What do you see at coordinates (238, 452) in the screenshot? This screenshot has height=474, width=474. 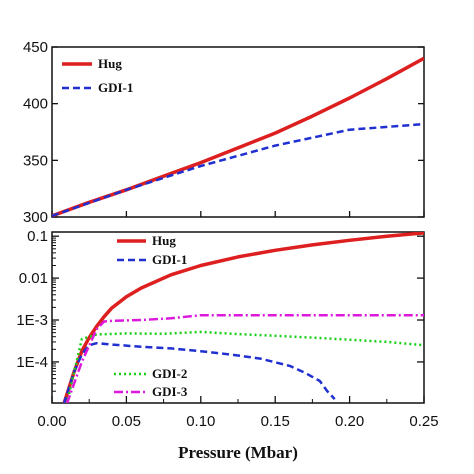 I see `x-axis-title: Pressure (Mbar)` at bounding box center [238, 452].